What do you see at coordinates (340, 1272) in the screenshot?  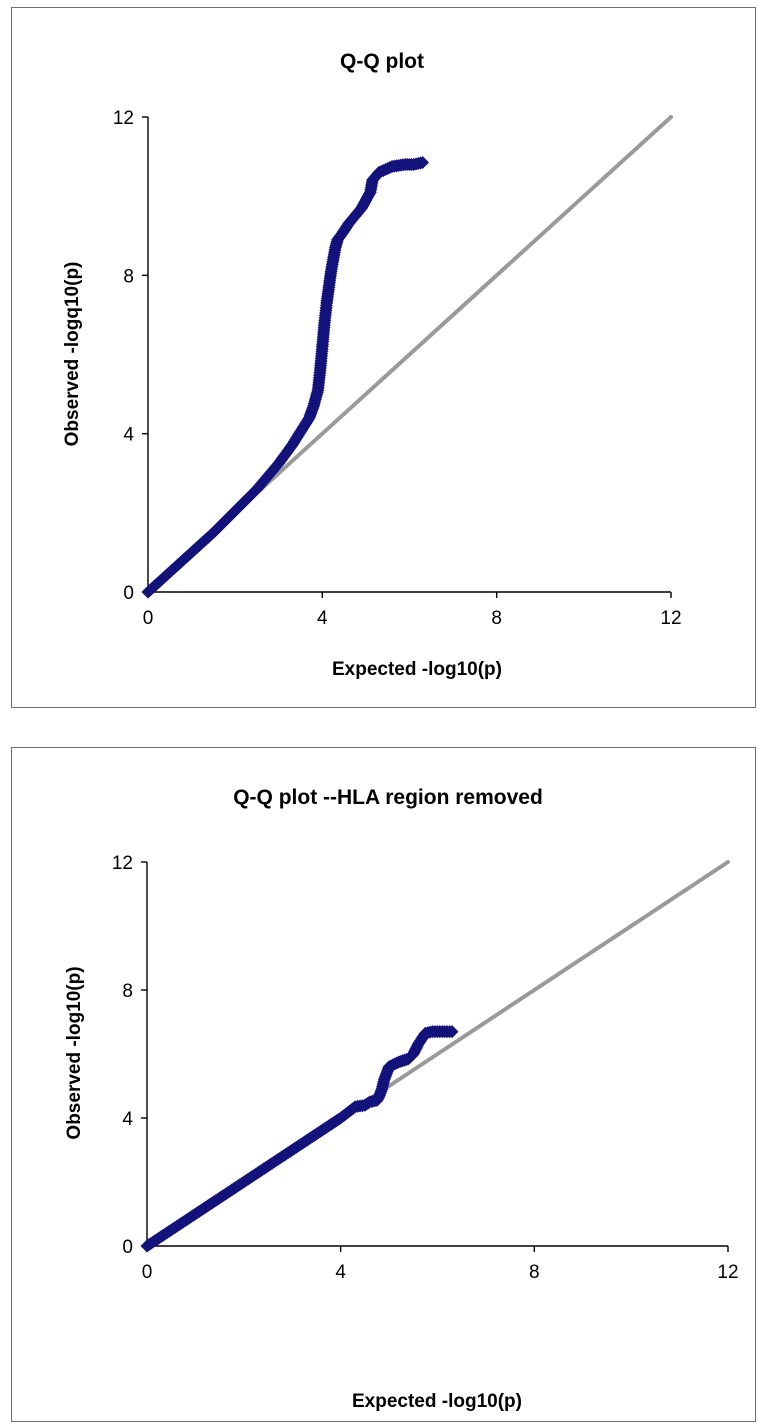 I see `chart2-x-tick-label: 4` at bounding box center [340, 1272].